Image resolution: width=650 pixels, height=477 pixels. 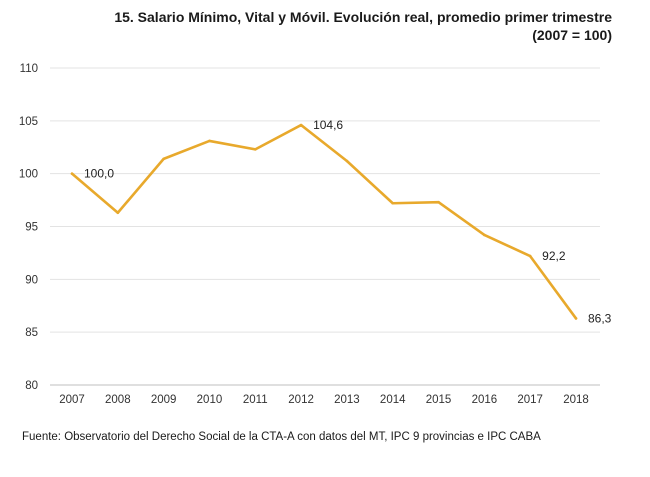 I want to click on y-tick-label: 105, so click(x=28, y=122).